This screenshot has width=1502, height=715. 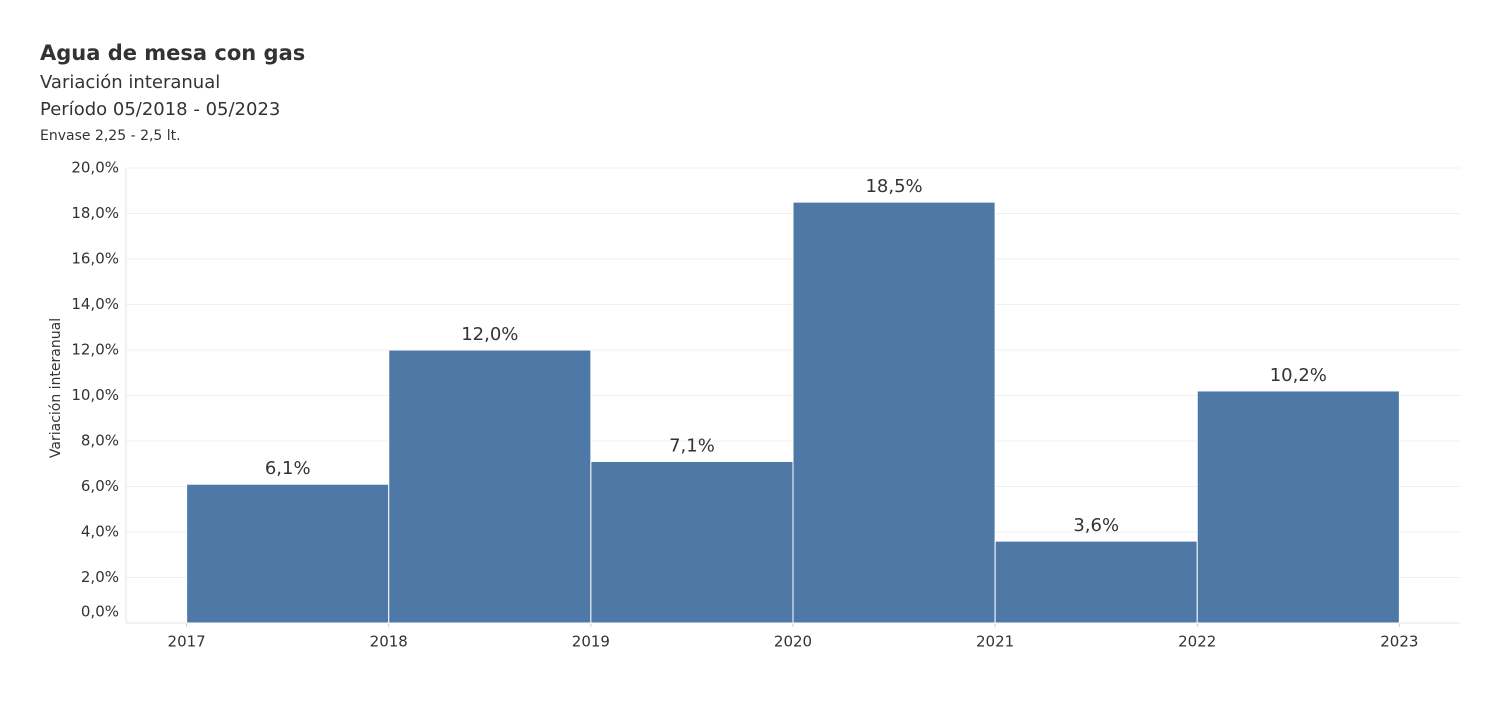 What do you see at coordinates (187, 642) in the screenshot?
I see `x-tick-label: 2017` at bounding box center [187, 642].